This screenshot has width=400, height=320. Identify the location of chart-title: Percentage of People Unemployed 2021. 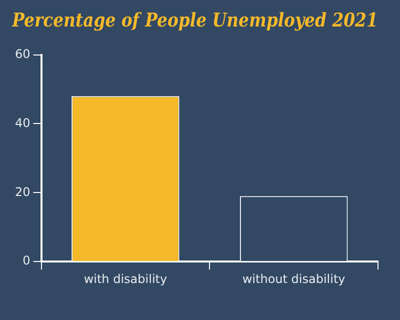
(194, 20).